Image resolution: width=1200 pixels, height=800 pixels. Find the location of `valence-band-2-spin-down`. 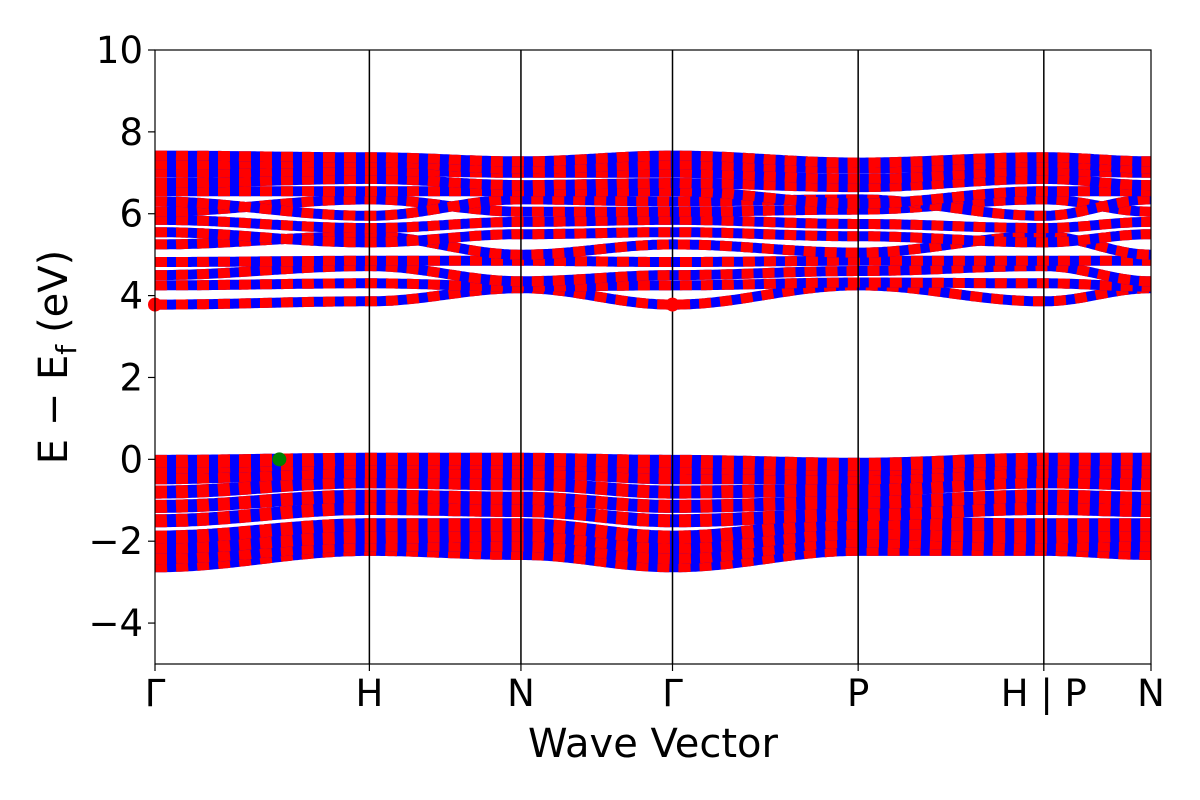

valence-band-2-spin-down is located at coordinates (653, 540).